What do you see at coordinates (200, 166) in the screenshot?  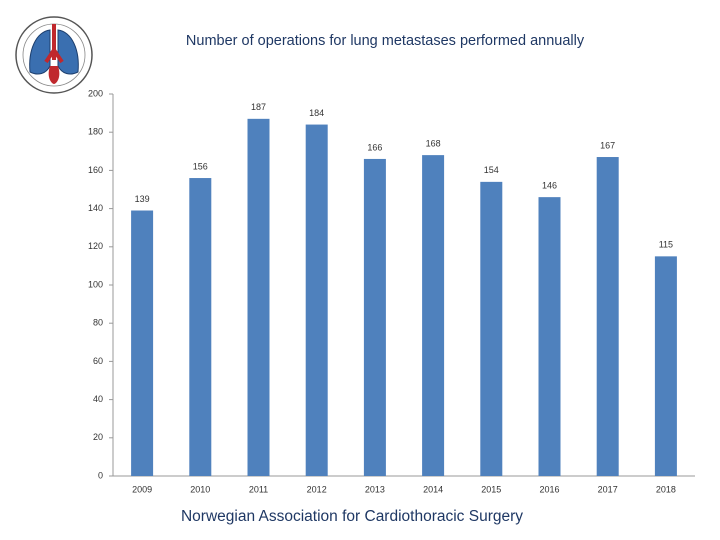 I see `data-label: 156` at bounding box center [200, 166].